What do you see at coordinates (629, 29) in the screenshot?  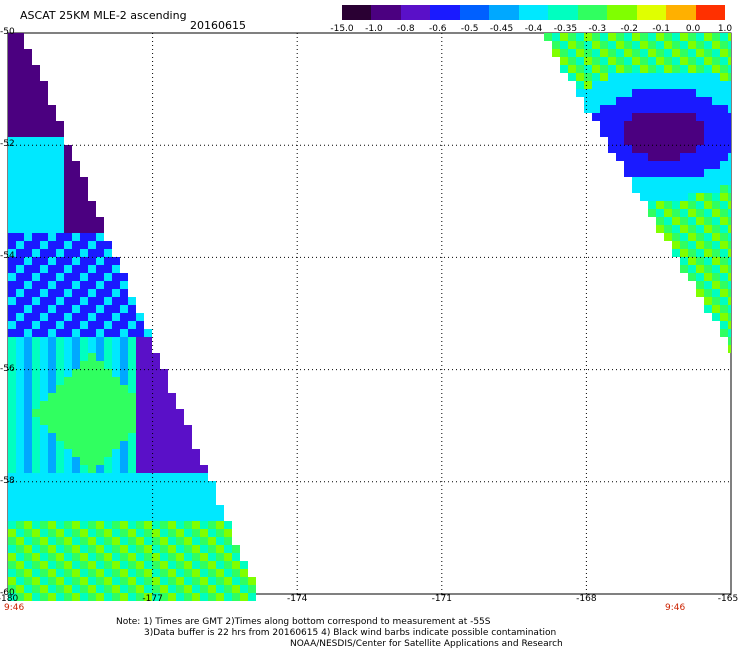 I see `colorbar-label: -0.2` at bounding box center [629, 29].